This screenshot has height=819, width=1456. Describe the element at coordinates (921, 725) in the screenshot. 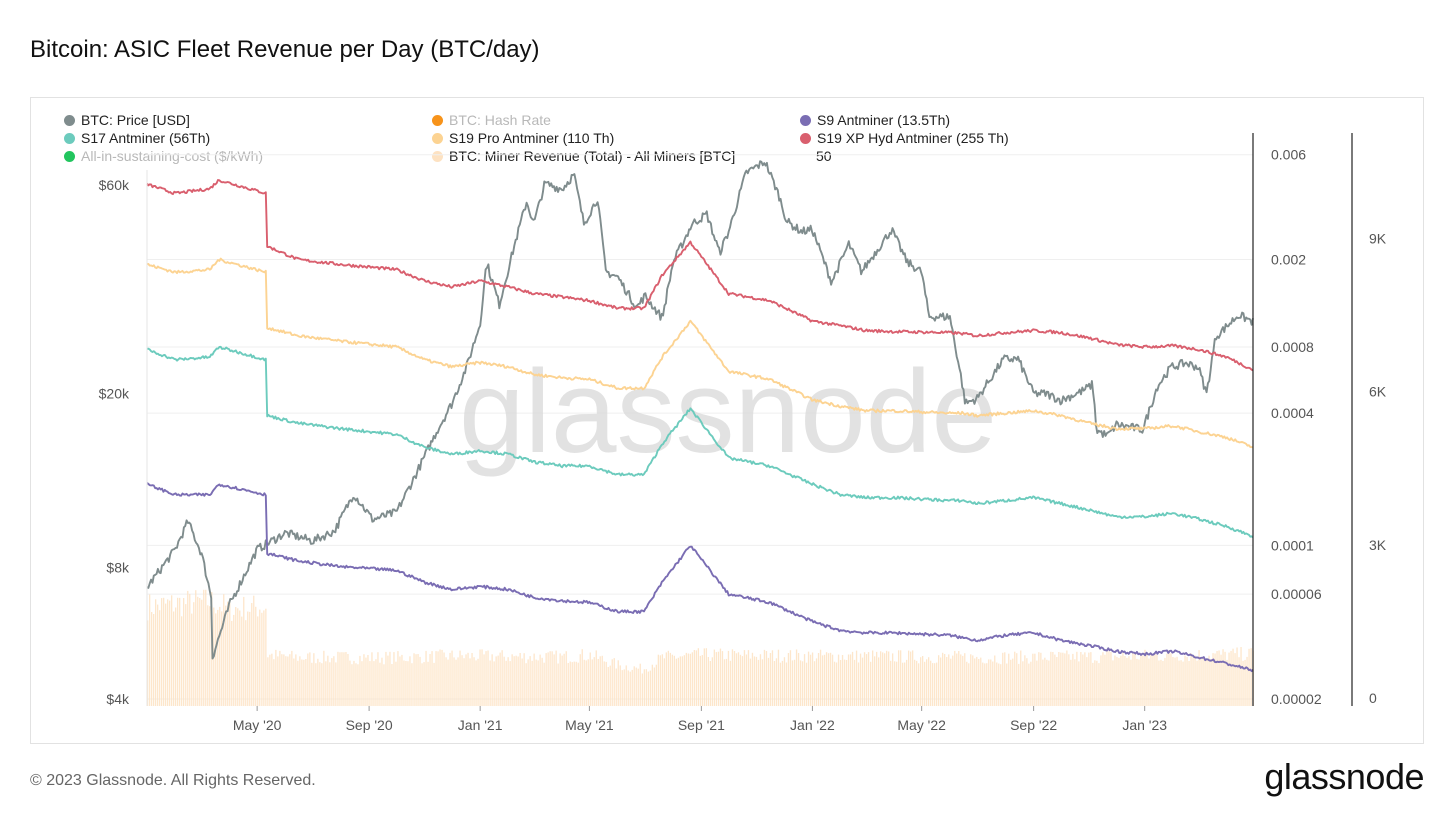

I see `x-axis-tick-label: May '22` at that location.